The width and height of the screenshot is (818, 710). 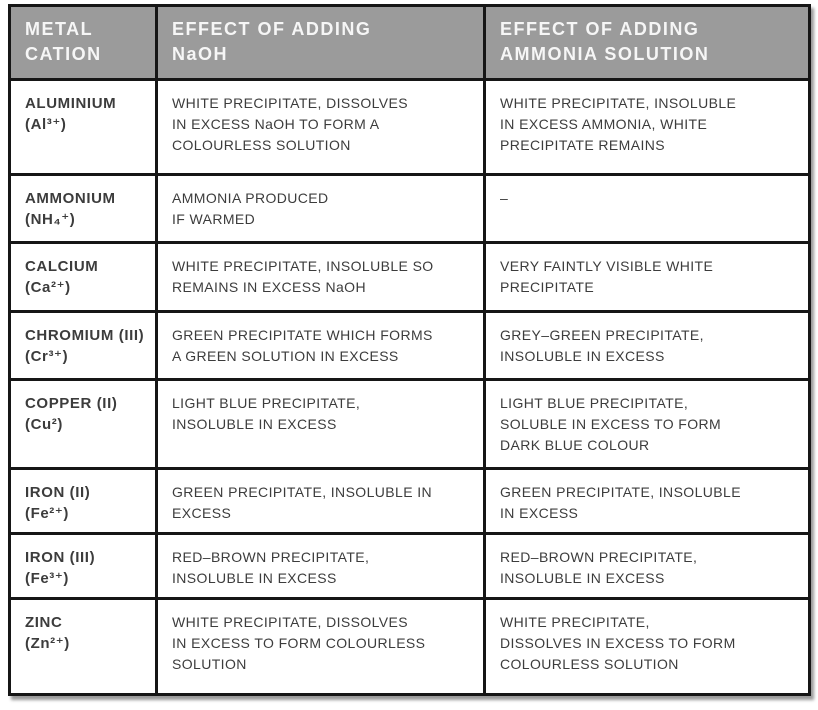 I want to click on cation-cell: IRON (III) (Fe³⁺), so click(x=83, y=566).